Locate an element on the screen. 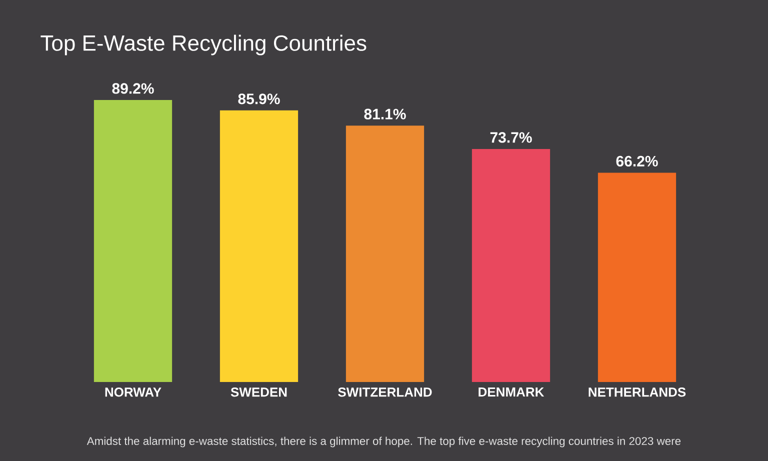 The width and height of the screenshot is (768, 461). data-label: 85.9% is located at coordinates (259, 99).